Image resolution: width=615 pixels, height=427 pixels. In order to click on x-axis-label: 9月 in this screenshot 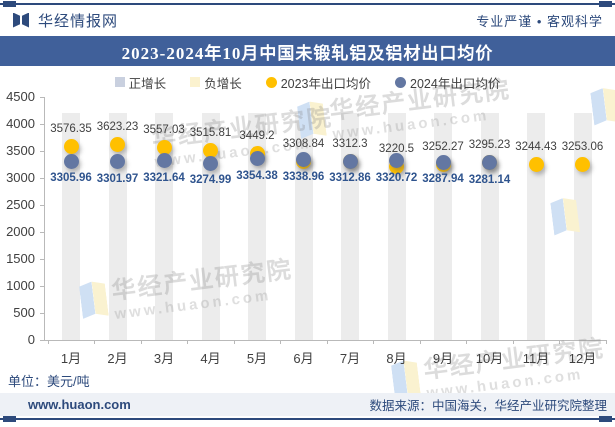, I will do `click(443, 358)`.